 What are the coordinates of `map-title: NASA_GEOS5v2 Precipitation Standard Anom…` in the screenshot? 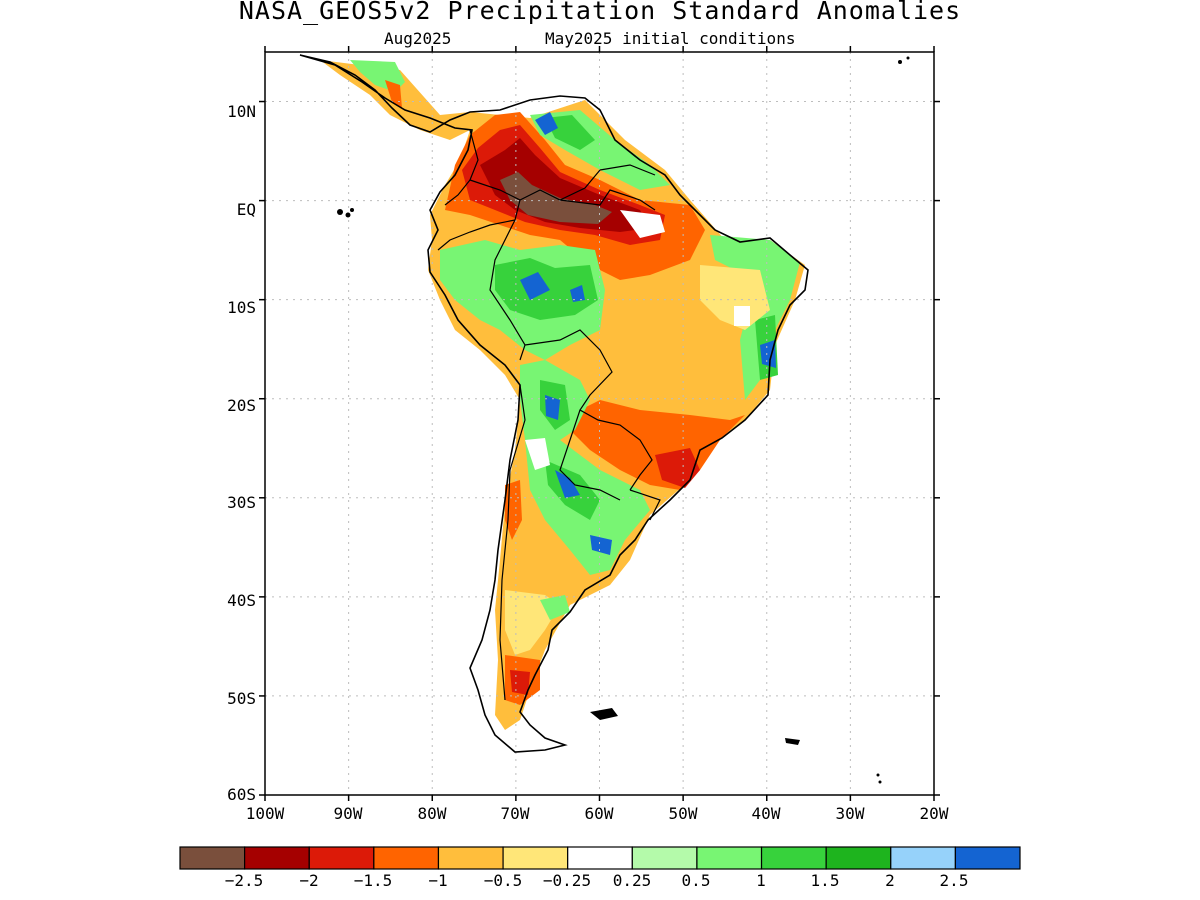 It's located at (600, 12).